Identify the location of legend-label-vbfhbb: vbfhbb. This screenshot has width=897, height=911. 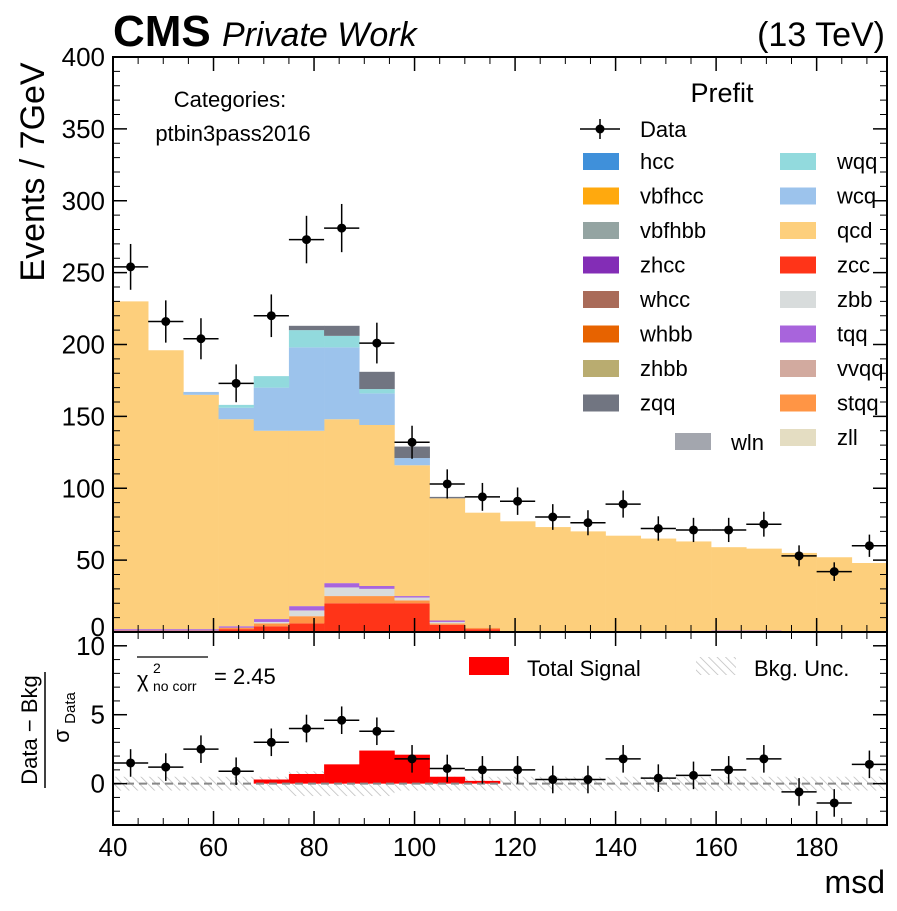
(673, 230).